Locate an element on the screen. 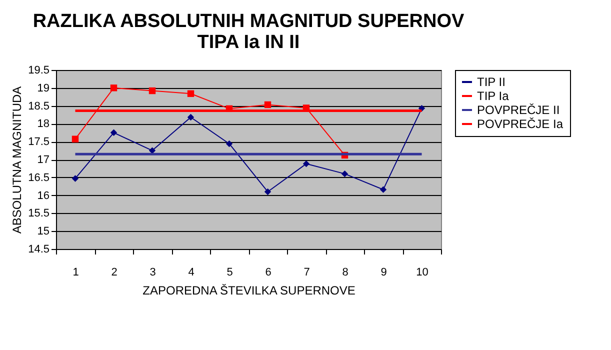 This screenshot has width=611, height=350. chart-title: RAZLIKA ABSOLUTNIH MAGNITUD SUPERNOV TIPA Ia IN II is located at coordinates (248, 32).